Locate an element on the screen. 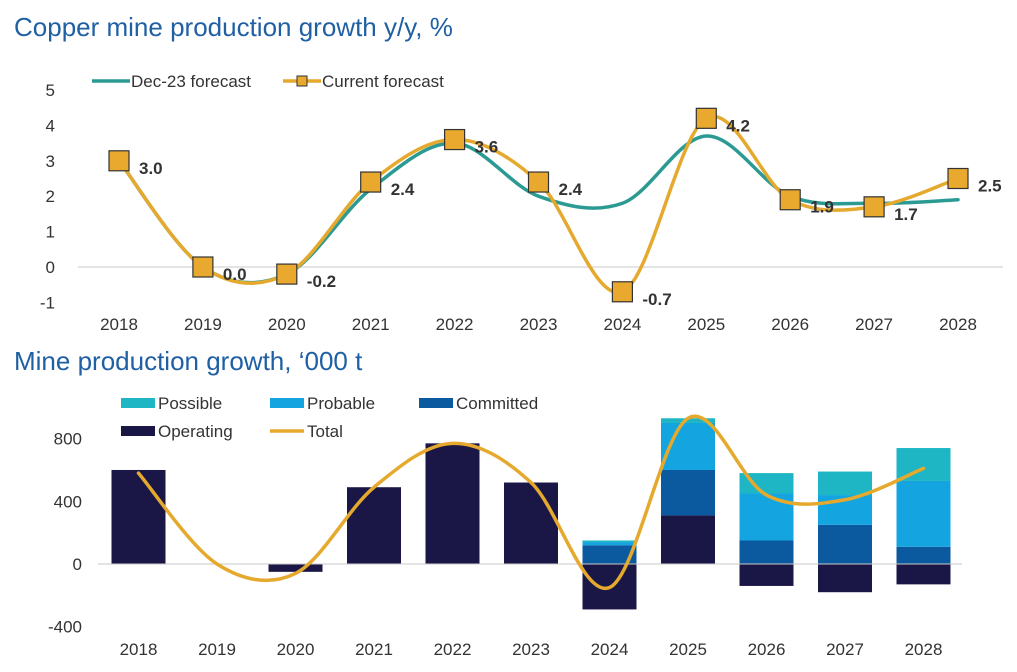  legend-probable-label: Probable is located at coordinates (341, 403).